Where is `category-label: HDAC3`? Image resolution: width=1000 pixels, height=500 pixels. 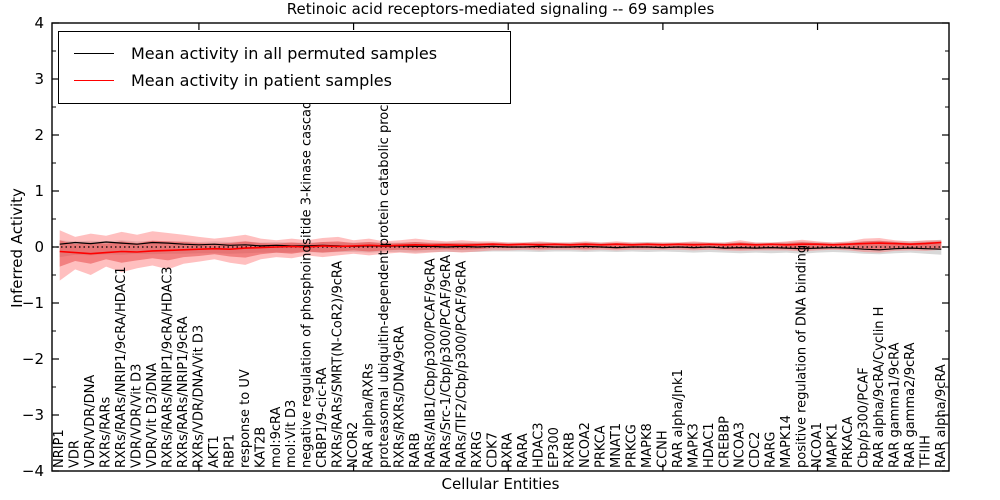
category-label: HDAC3 is located at coordinates (539, 445).